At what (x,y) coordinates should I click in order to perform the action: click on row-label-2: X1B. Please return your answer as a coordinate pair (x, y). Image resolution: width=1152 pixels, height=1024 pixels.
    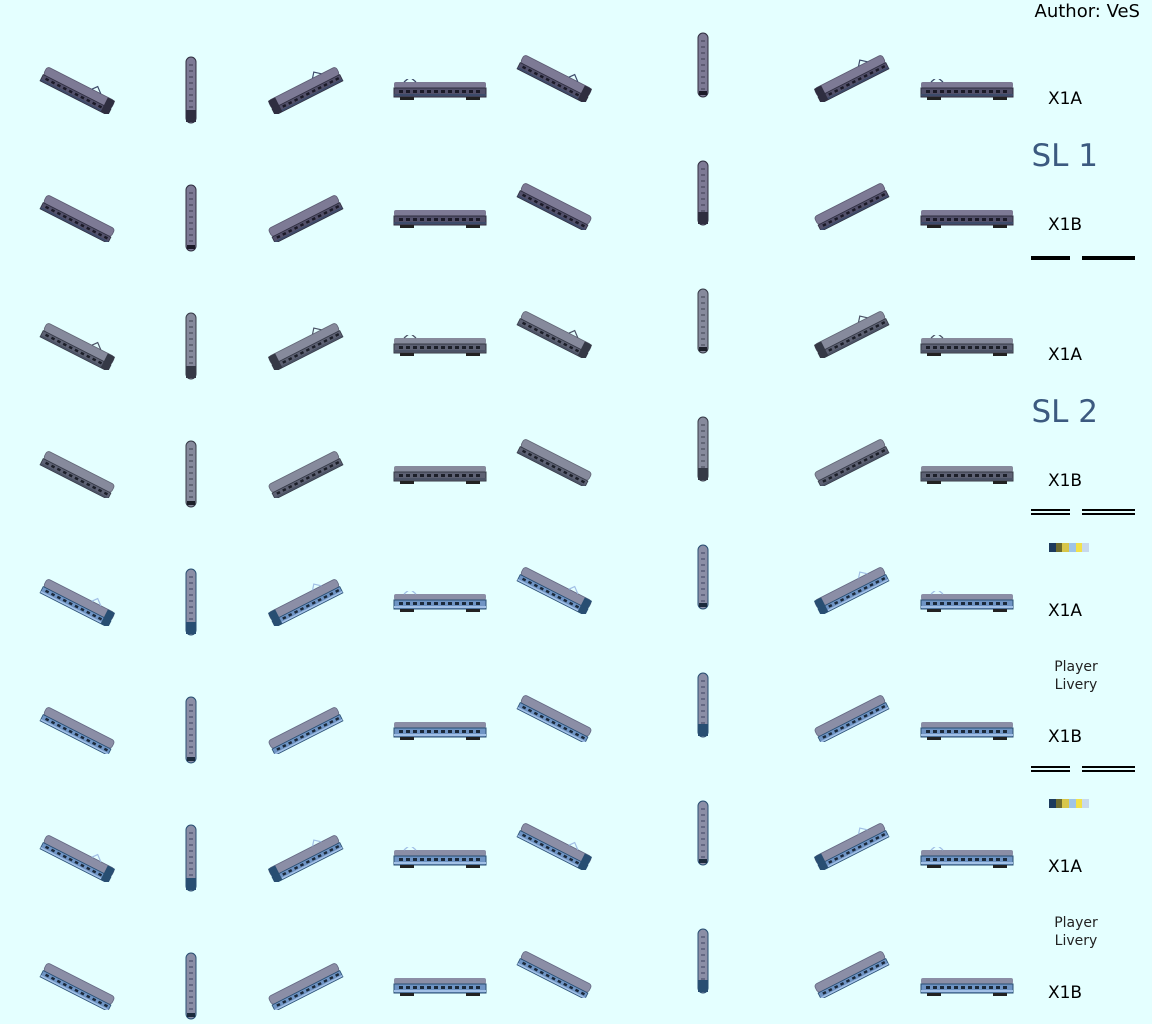
    Looking at the image, I should click on (1065, 225).